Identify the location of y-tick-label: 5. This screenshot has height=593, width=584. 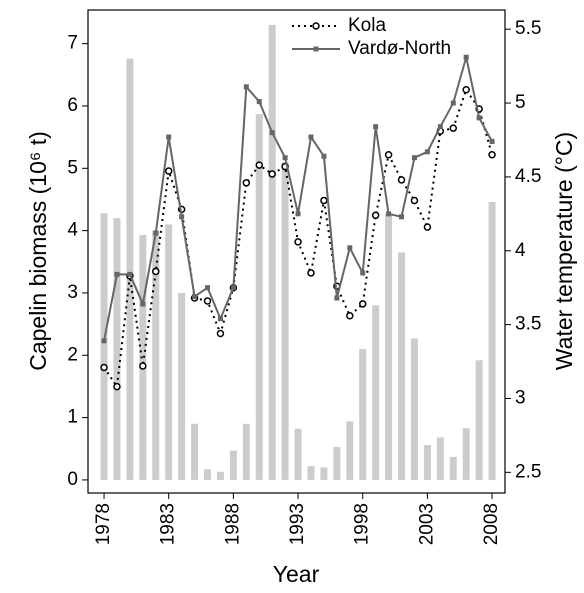
(72, 167).